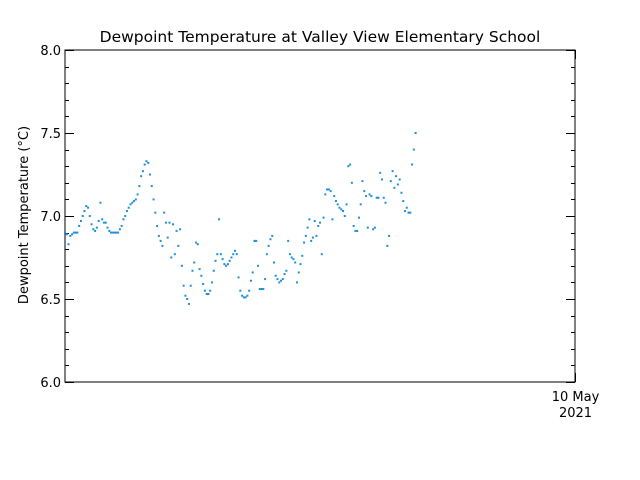 The height and width of the screenshot is (480, 640). What do you see at coordinates (50, 134) in the screenshot?
I see `y-tick-label: 7.5` at bounding box center [50, 134].